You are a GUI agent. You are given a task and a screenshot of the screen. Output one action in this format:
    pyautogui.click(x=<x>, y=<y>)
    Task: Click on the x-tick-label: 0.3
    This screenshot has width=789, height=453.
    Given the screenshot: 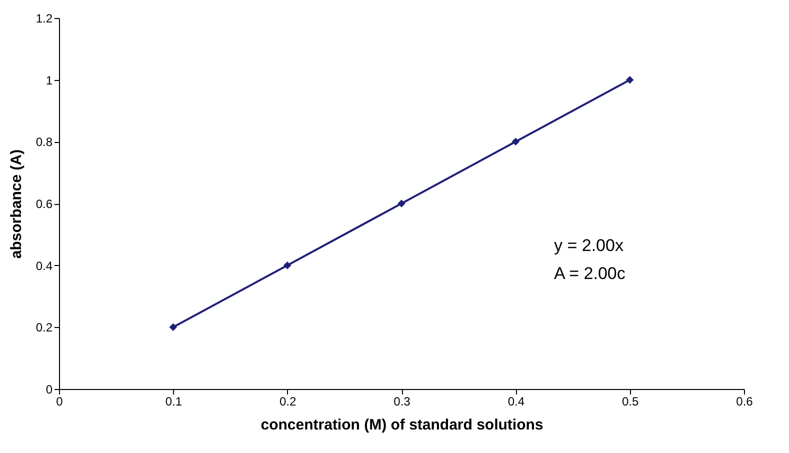 What is the action you would take?
    pyautogui.click(x=402, y=401)
    